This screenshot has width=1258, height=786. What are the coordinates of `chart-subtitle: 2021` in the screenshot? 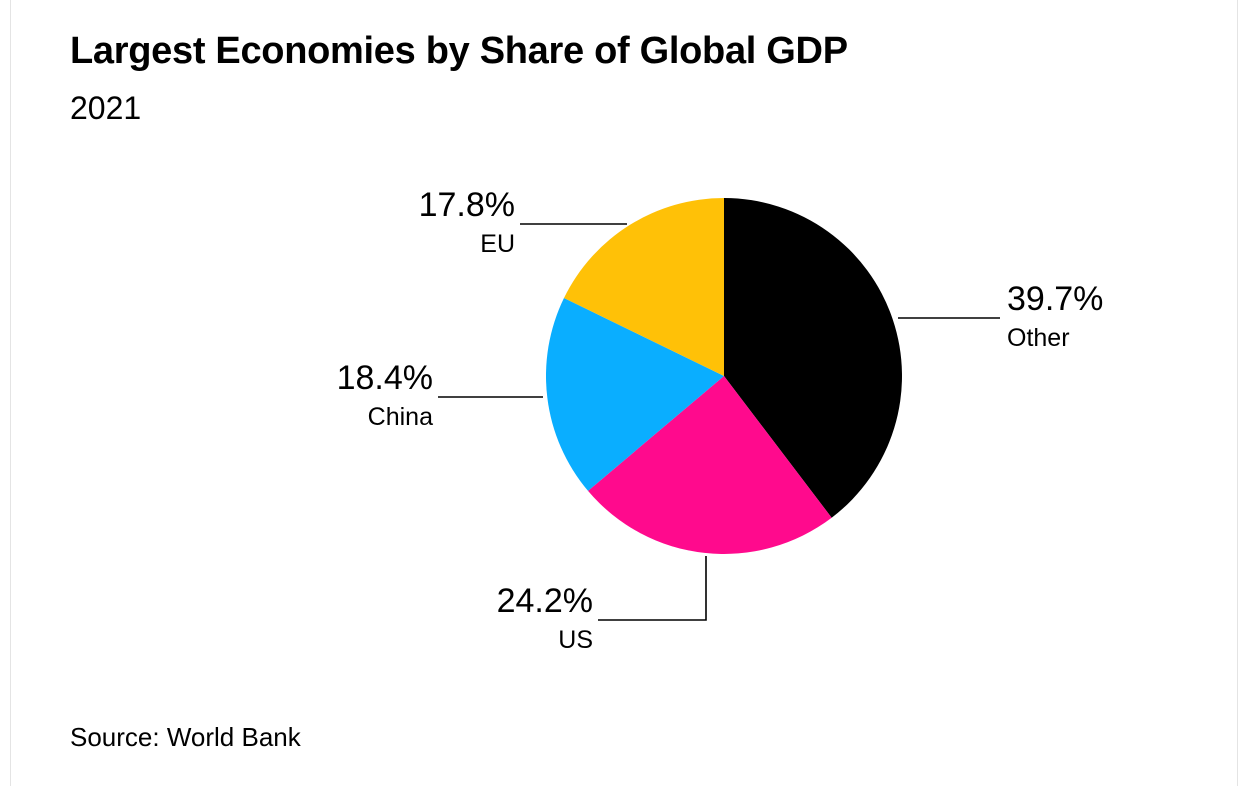 It's located at (106, 108).